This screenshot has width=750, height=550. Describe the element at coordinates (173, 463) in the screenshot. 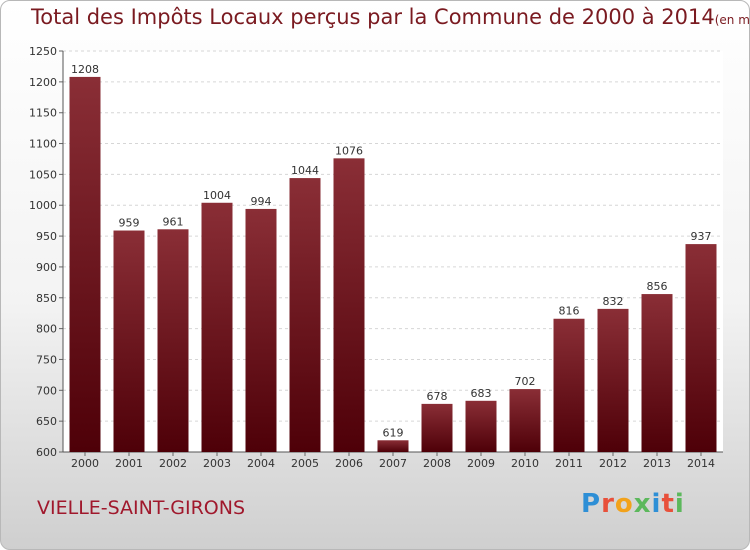

I see `x-tick-label: 2002` at that location.